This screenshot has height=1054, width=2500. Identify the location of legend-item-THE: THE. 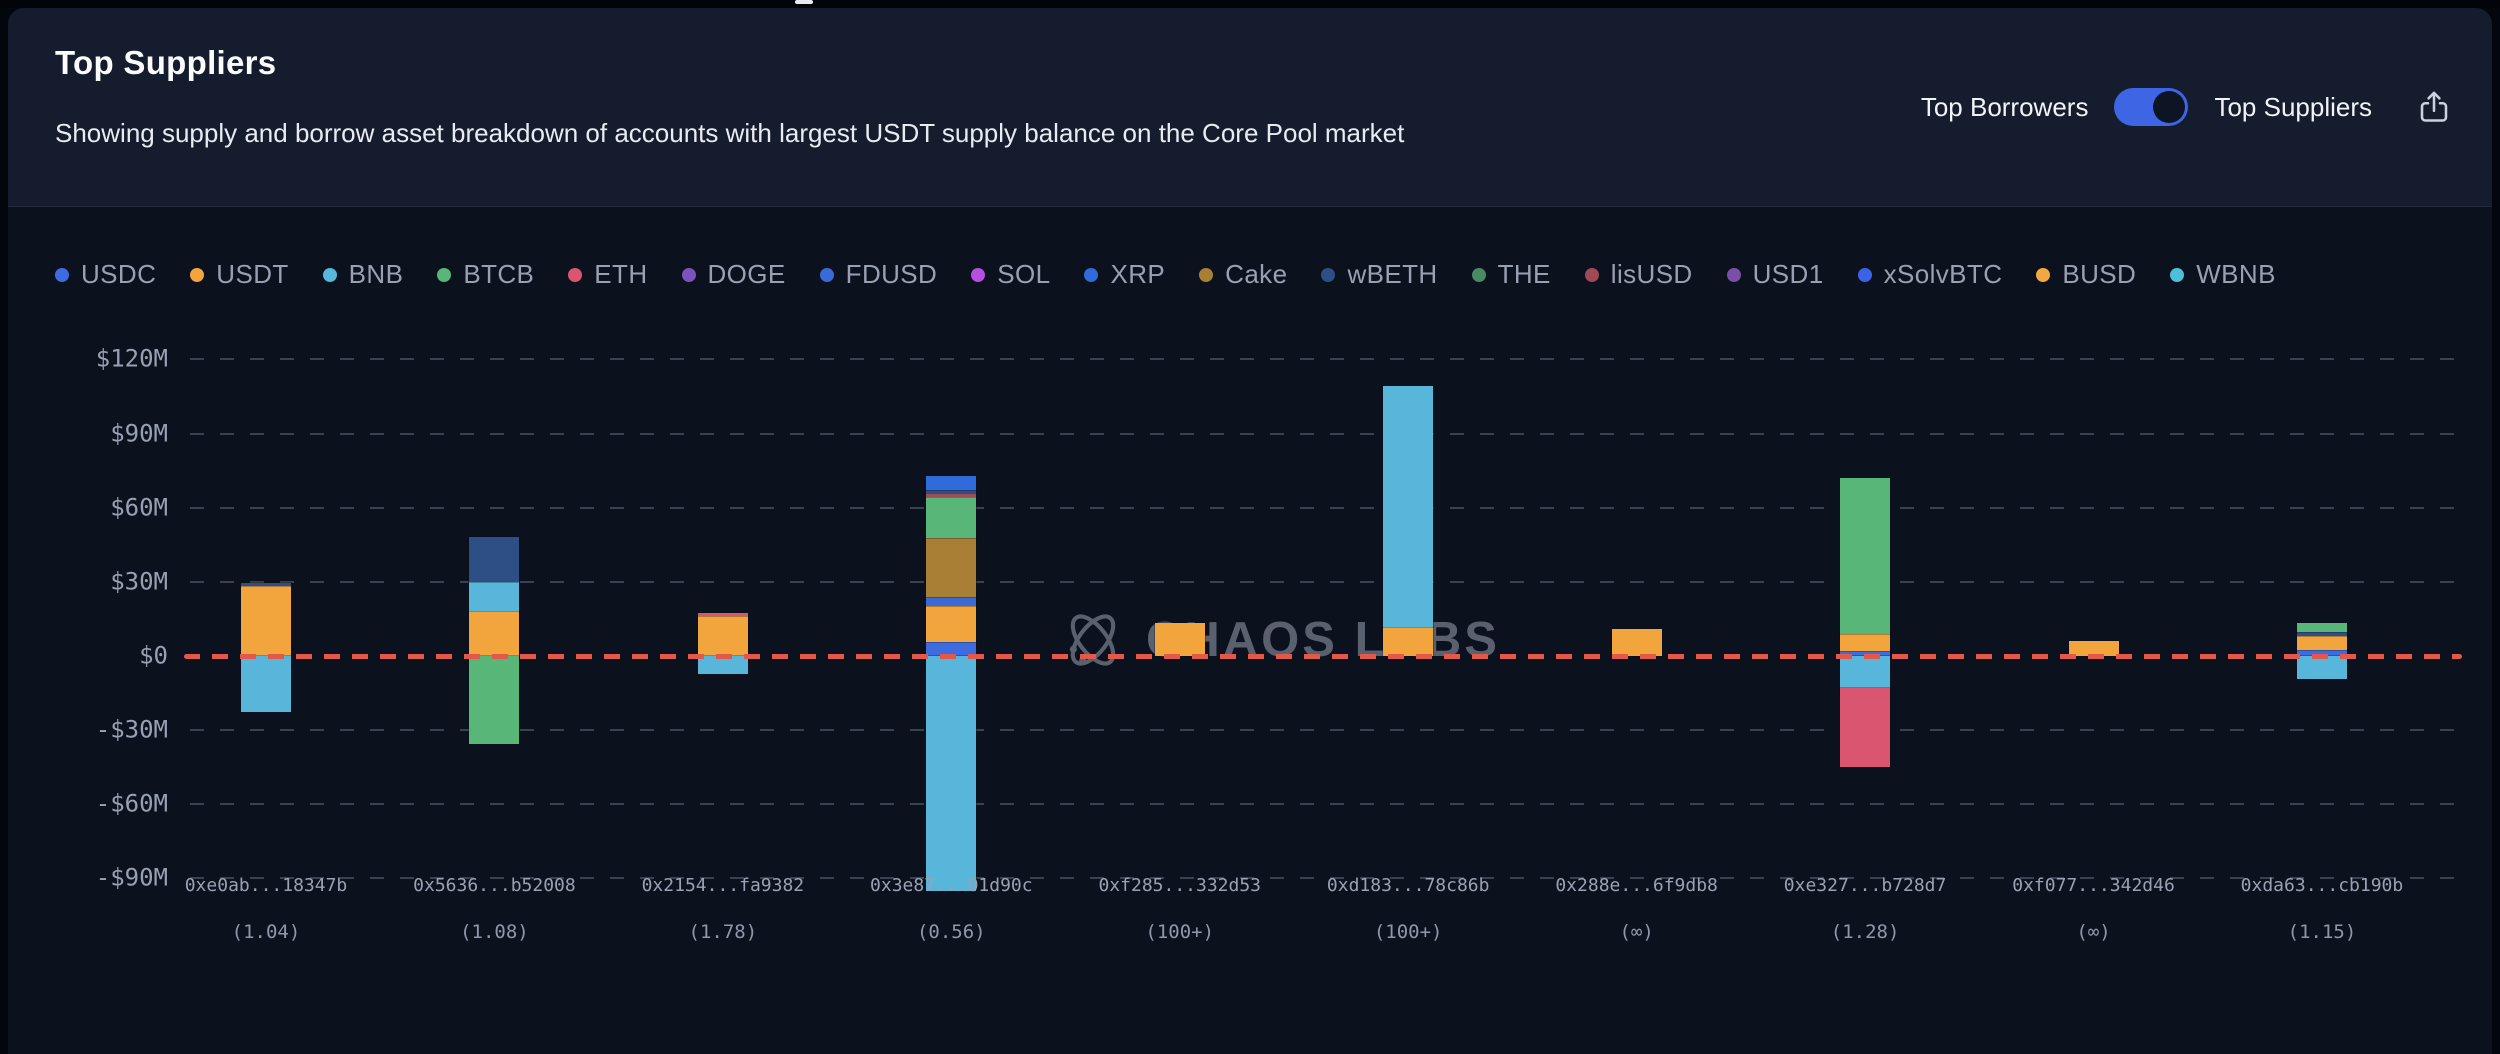
(1511, 274).